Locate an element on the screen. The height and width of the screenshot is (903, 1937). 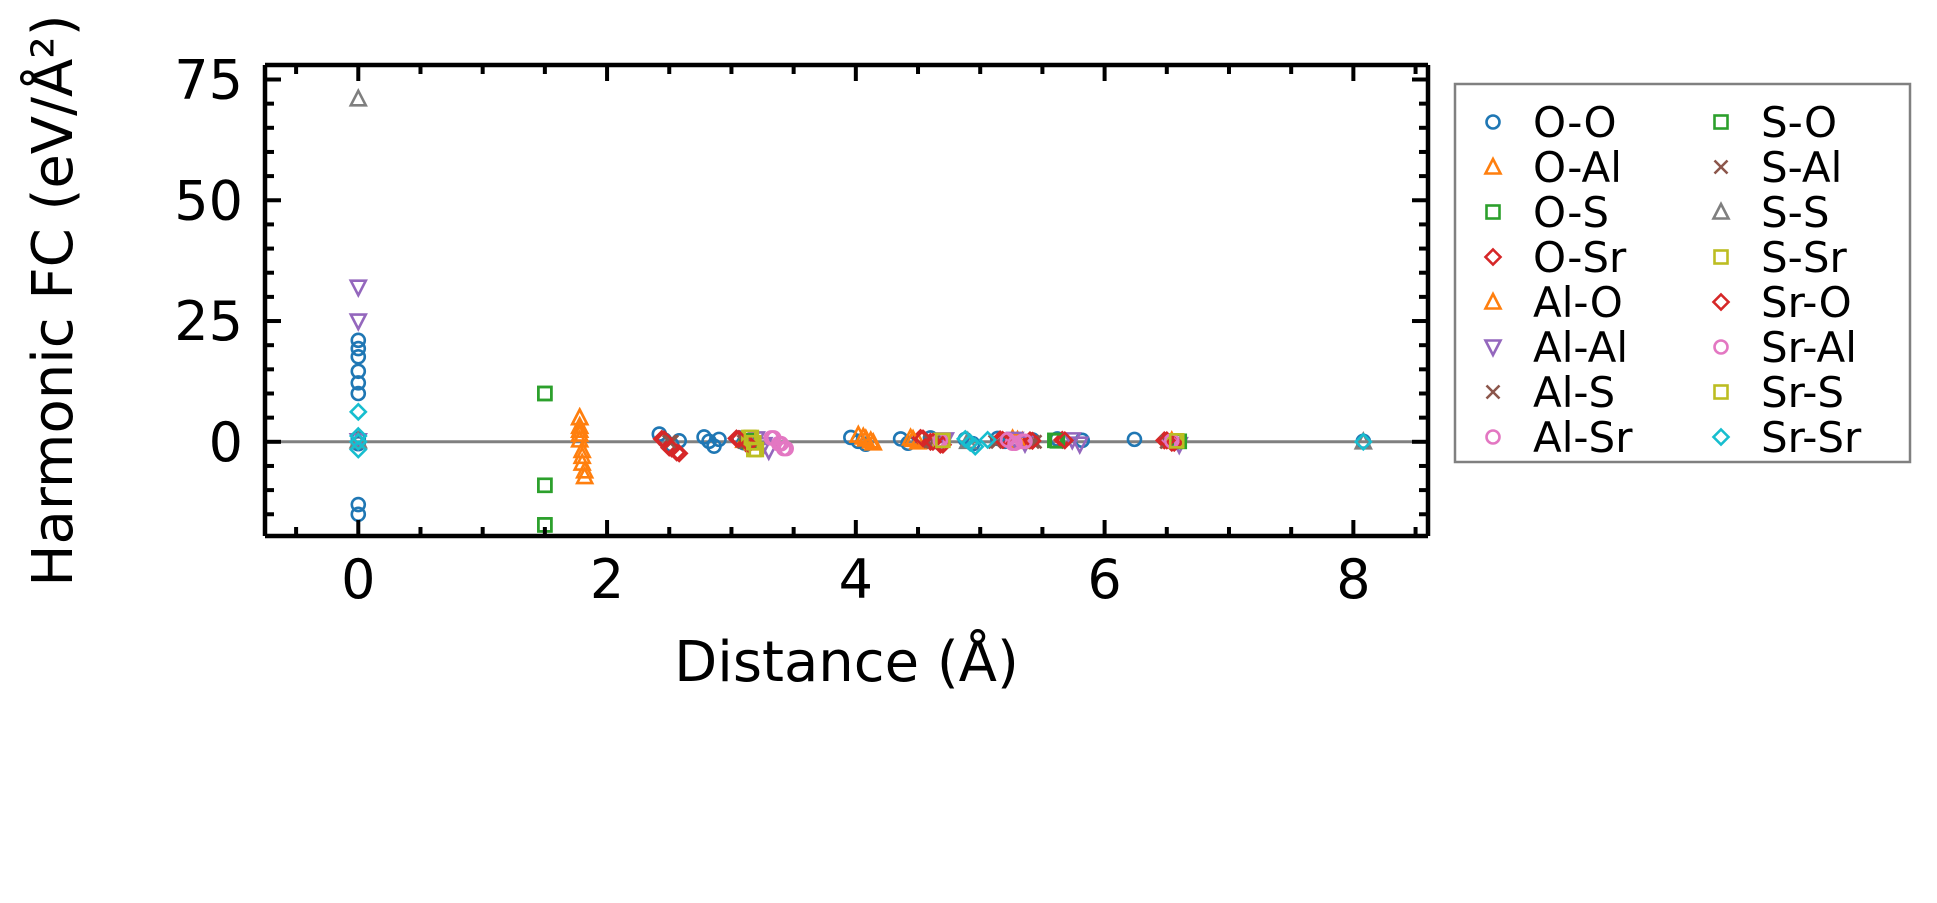
x-tick-label: 0 is located at coordinates (358, 579).